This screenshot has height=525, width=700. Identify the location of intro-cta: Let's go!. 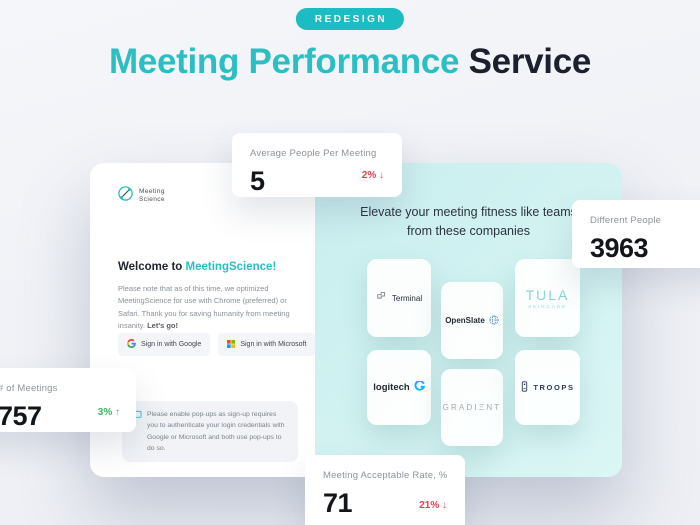
(163, 326).